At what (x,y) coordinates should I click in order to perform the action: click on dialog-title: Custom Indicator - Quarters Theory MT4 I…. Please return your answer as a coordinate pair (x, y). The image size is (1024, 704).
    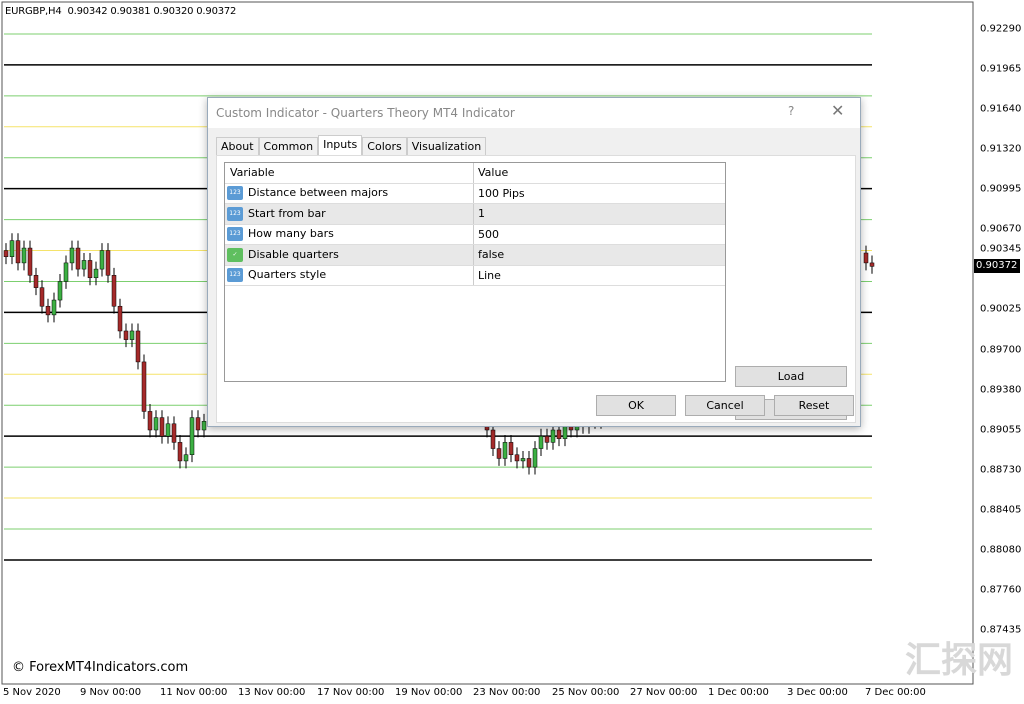
    Looking at the image, I should click on (534, 113).